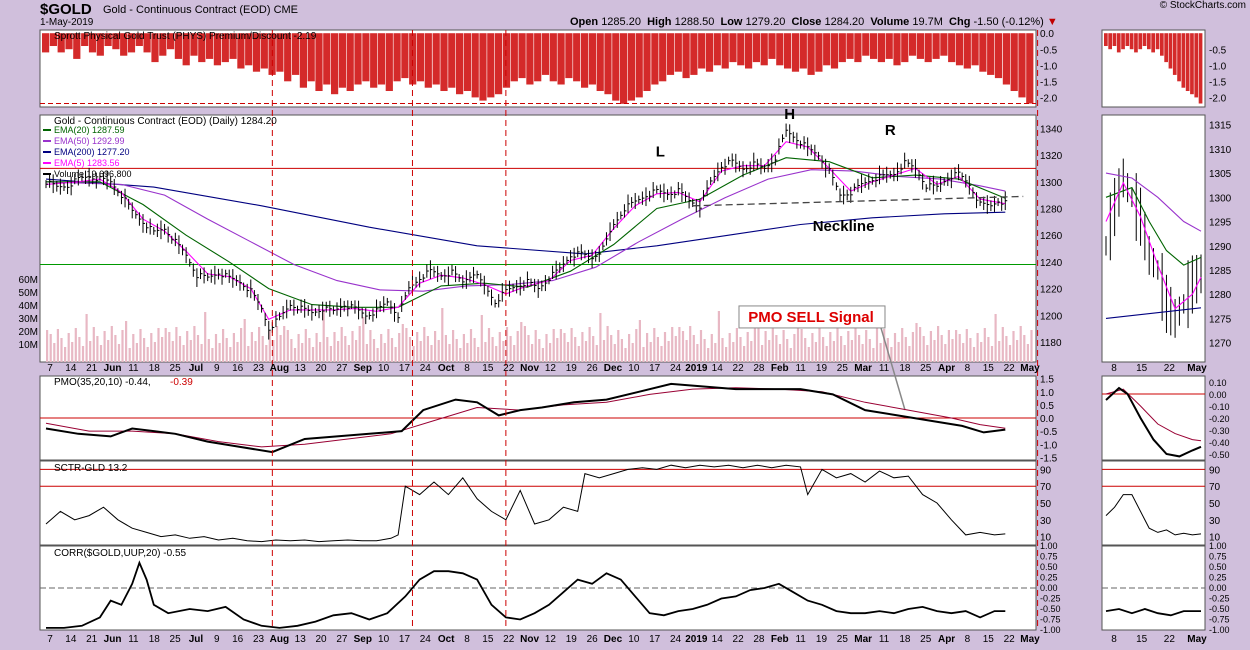 The width and height of the screenshot is (1250, 650). What do you see at coordinates (1153, 612) in the screenshot?
I see `mini-corr-line` at bounding box center [1153, 612].